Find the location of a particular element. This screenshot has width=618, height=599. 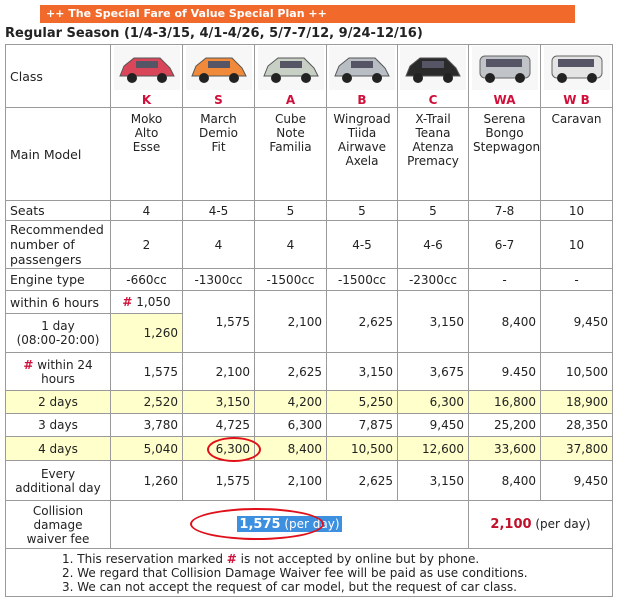

text-line: X-Trail is located at coordinates (433, 119).